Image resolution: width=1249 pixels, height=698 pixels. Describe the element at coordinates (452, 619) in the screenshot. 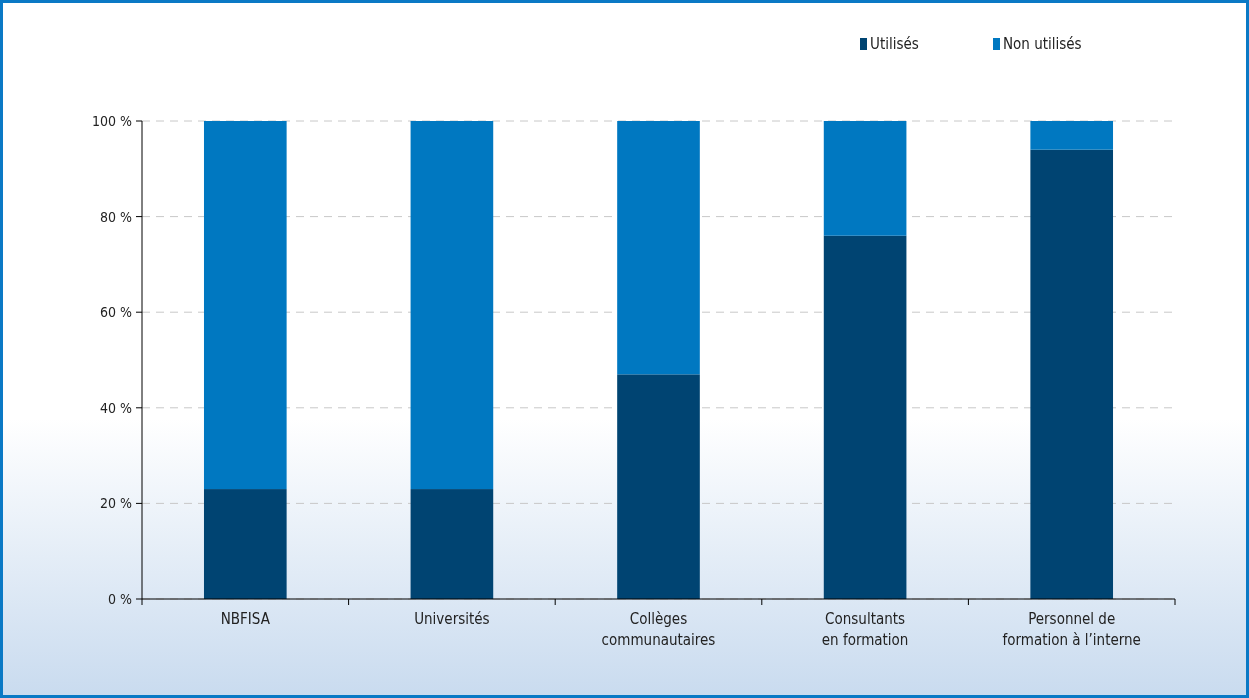

I see `x-tick-label: Universités` at that location.